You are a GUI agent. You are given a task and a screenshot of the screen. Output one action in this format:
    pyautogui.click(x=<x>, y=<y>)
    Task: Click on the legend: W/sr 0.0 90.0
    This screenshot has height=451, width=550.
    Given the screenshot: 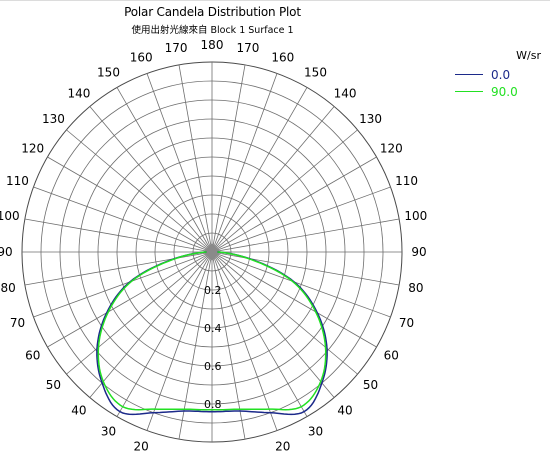 What is the action you would take?
    pyautogui.click(x=501, y=79)
    